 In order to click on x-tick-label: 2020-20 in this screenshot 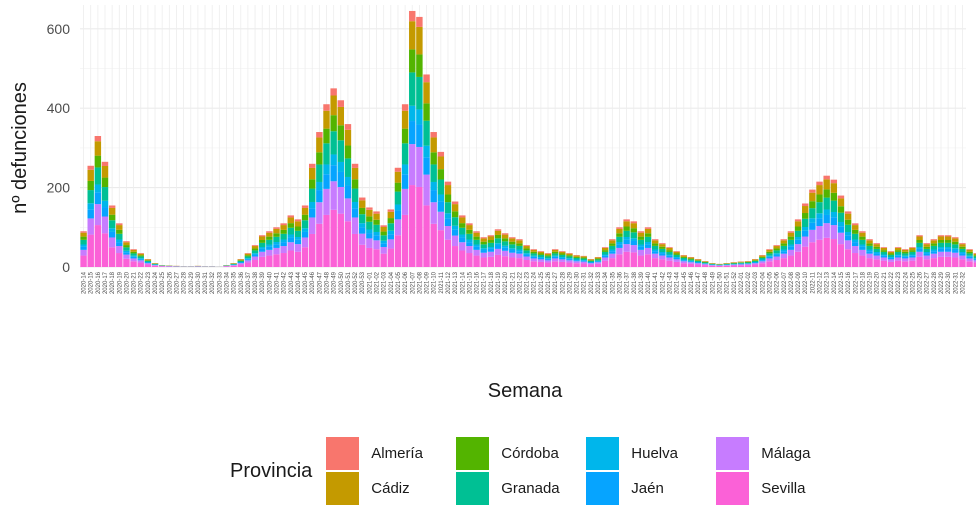, I will do `click(127, 282)`.